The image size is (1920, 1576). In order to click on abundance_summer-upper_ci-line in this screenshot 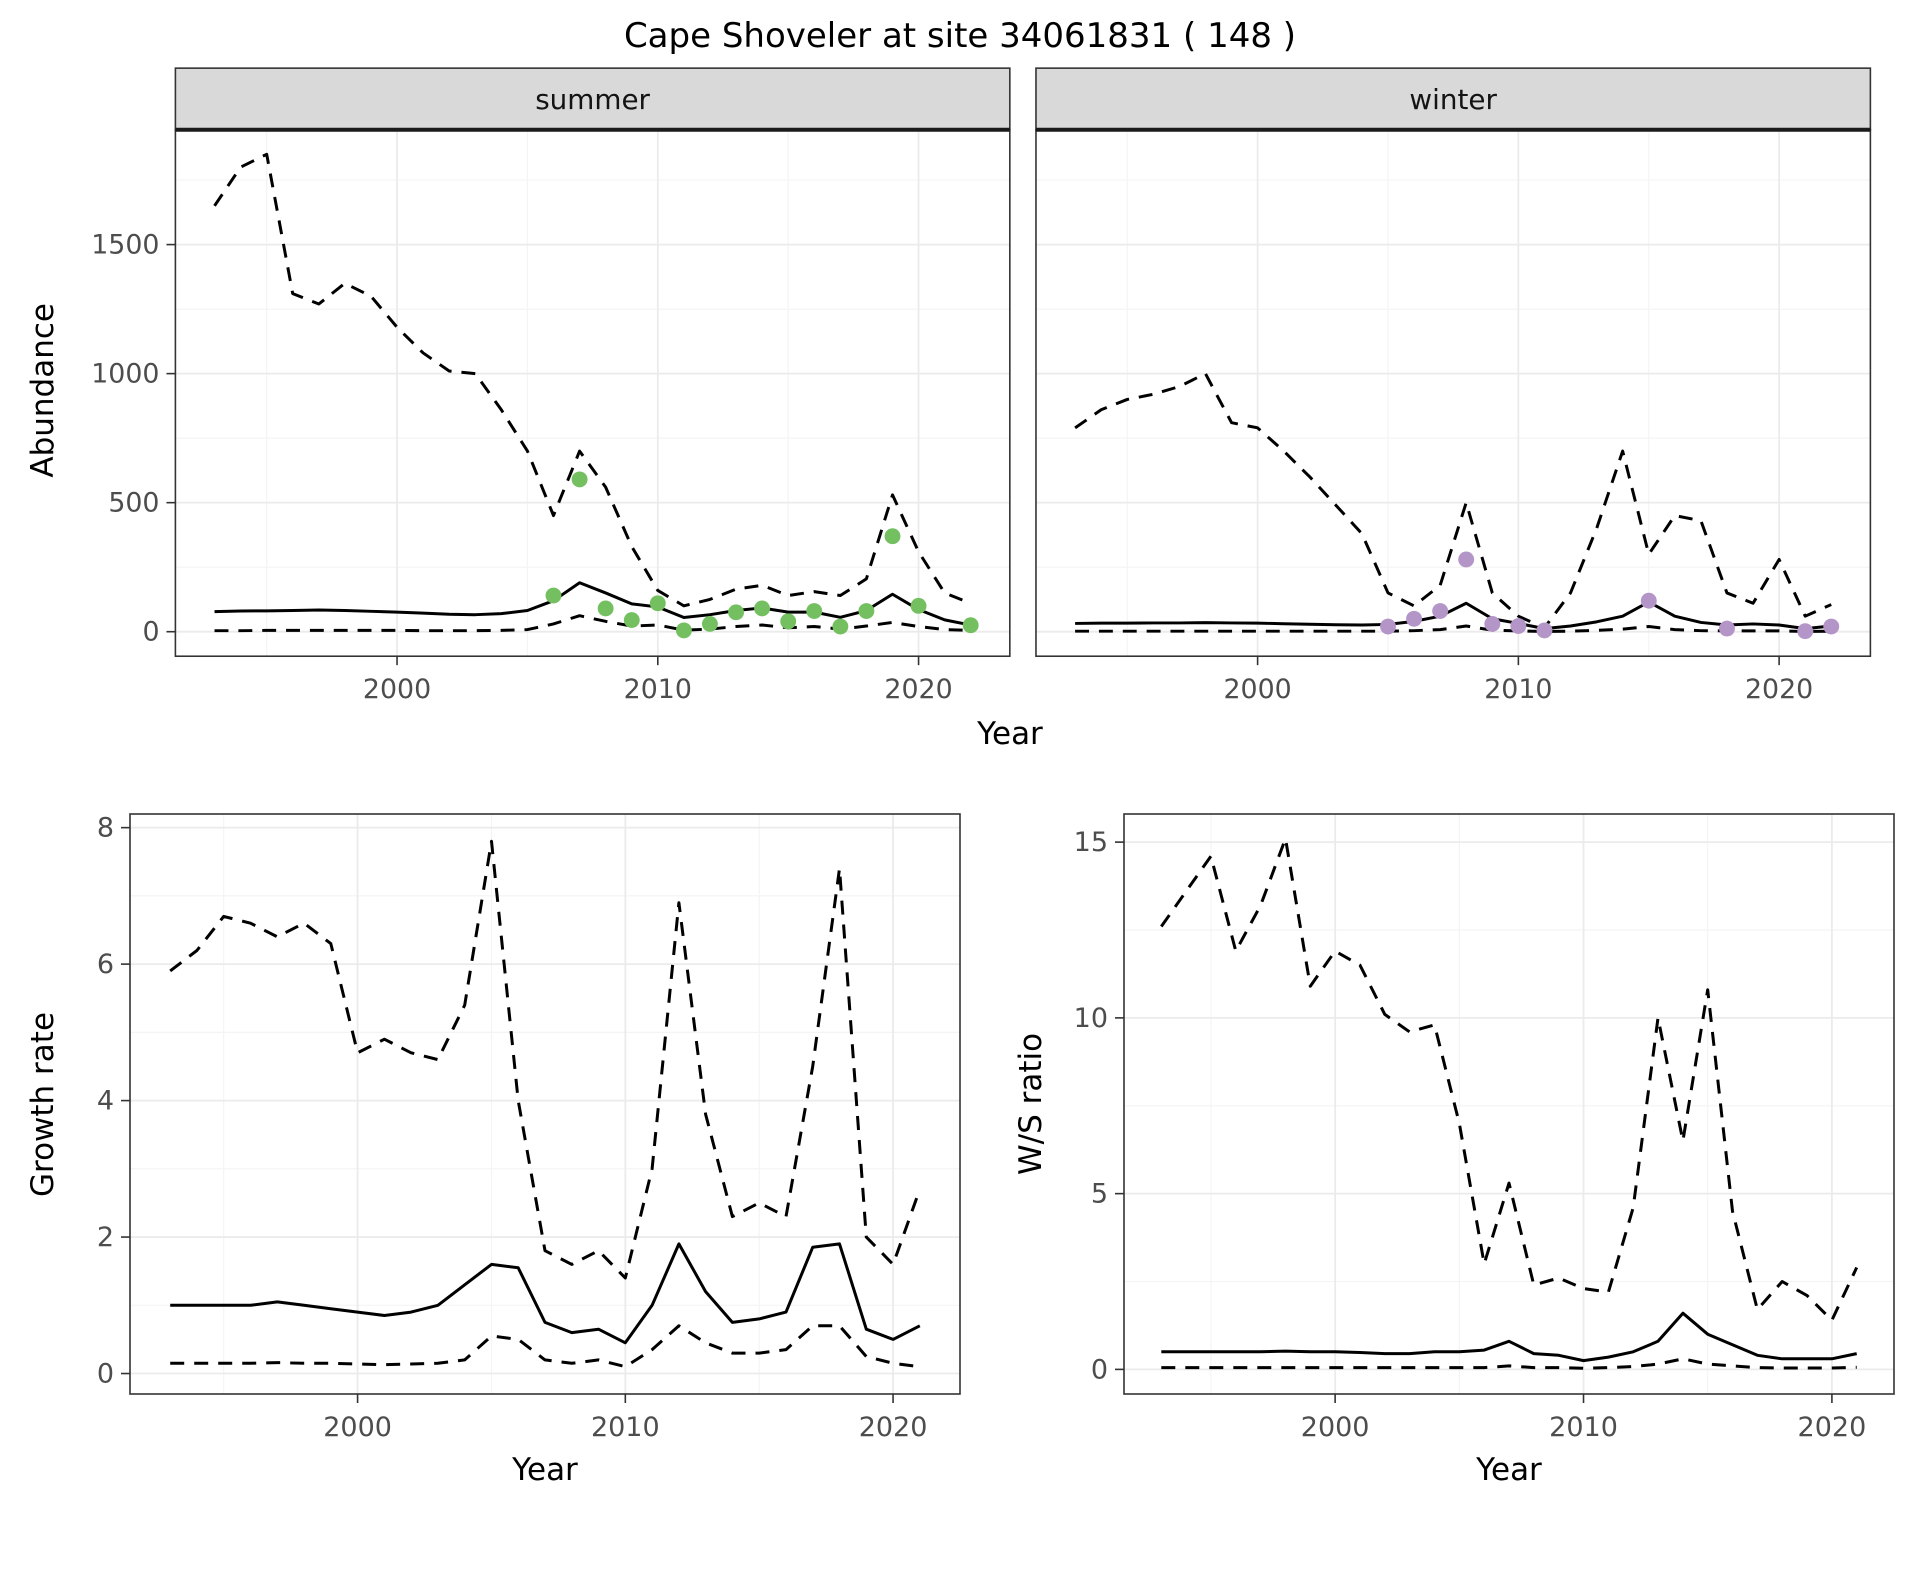, I will do `click(592, 380)`.